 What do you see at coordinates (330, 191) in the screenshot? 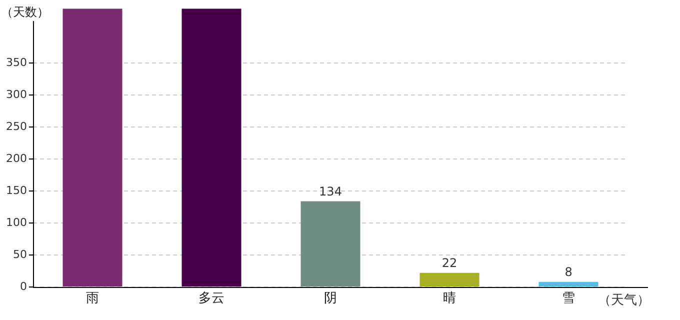
I see `data-label: 134` at bounding box center [330, 191].